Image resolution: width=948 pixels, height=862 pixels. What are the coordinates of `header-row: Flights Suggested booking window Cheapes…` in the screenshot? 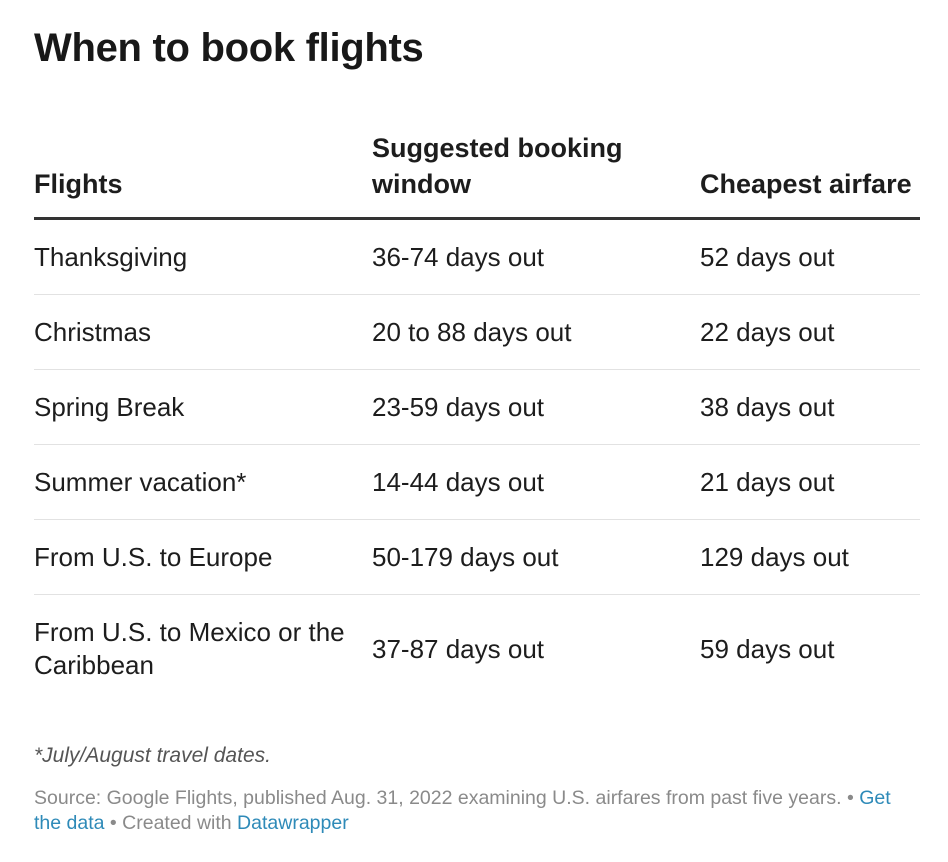 It's located at (477, 175).